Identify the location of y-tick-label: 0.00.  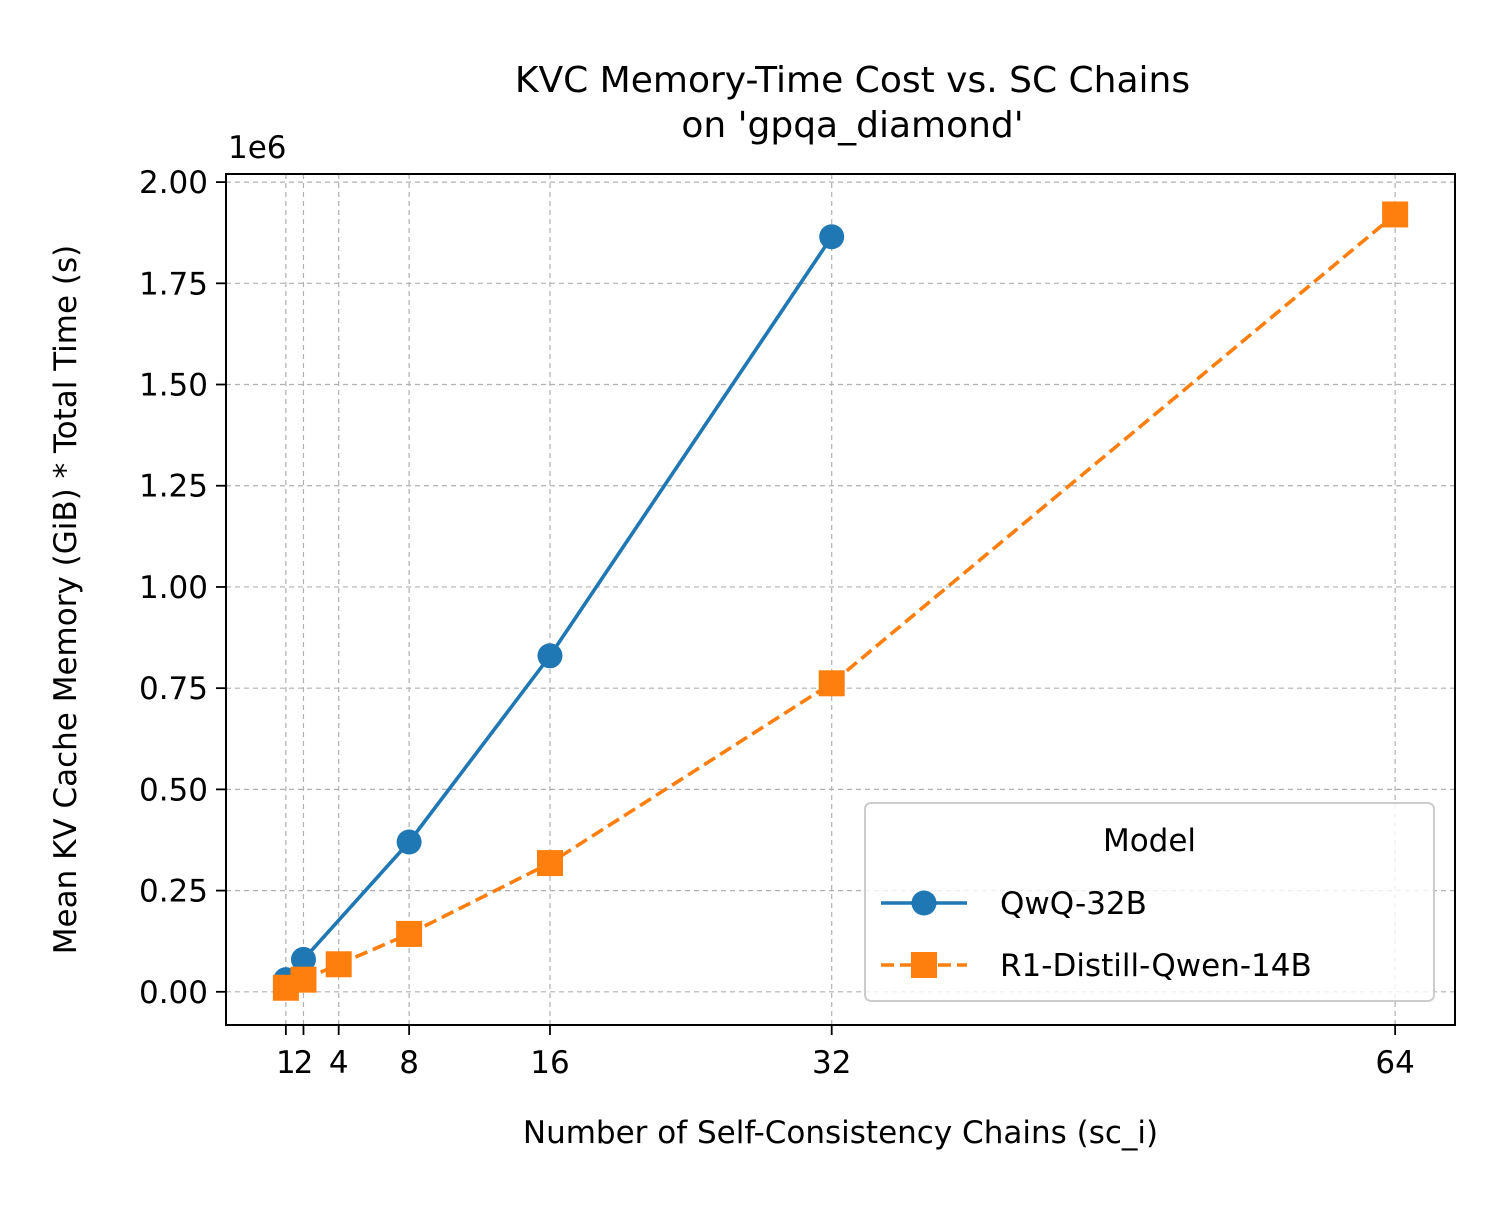
(173, 993).